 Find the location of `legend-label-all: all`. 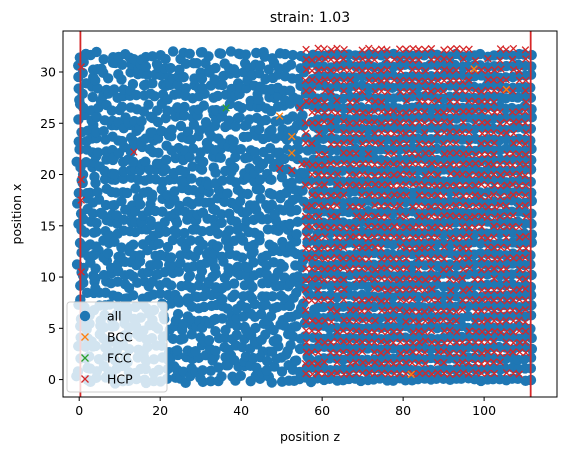

legend-label-all: all is located at coordinates (114, 316).